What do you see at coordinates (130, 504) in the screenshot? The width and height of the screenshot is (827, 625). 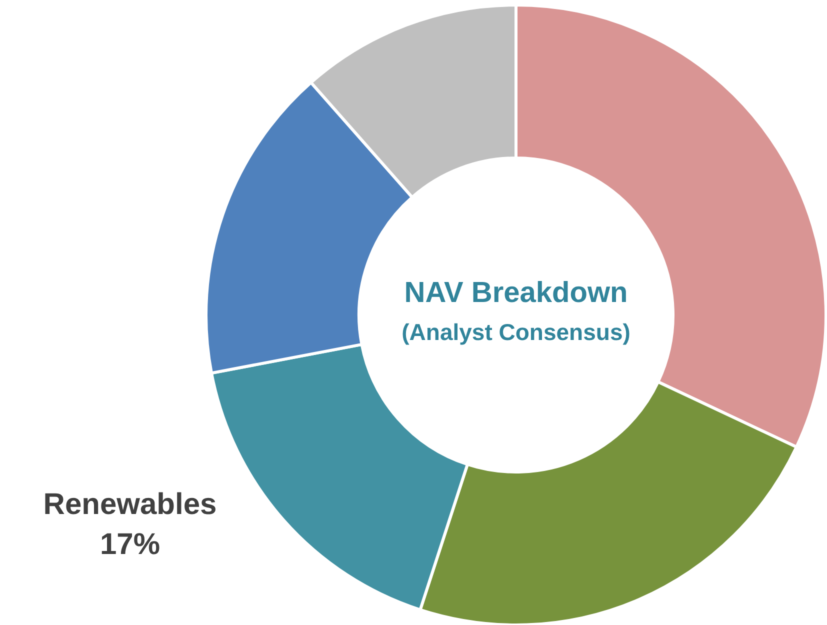 I see `slice-label: Renewables` at bounding box center [130, 504].